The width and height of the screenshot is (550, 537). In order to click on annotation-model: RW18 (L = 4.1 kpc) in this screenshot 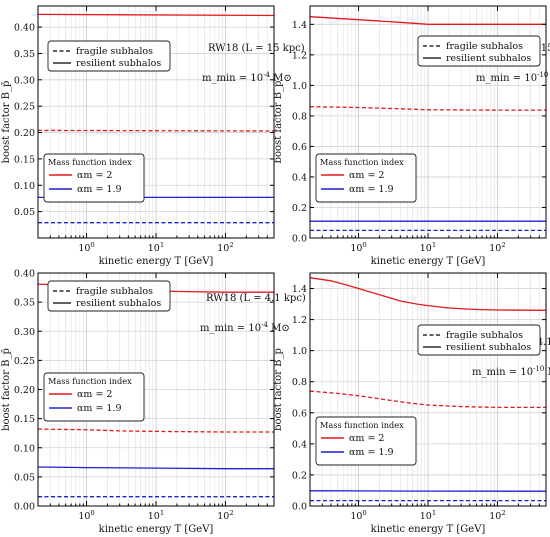, I will do `click(256, 298)`.